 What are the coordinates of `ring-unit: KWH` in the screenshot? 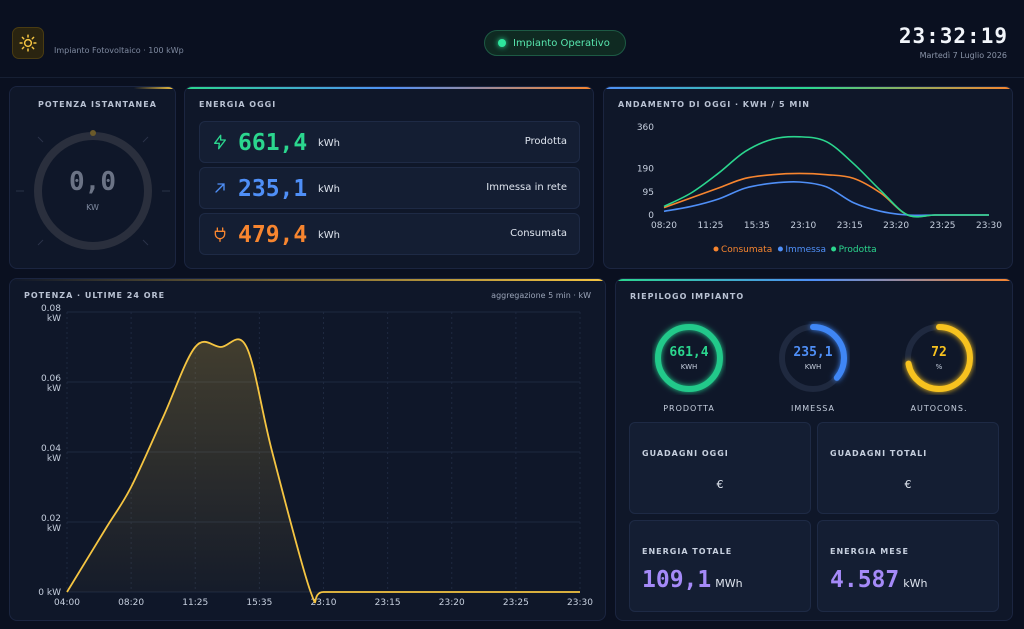 It's located at (813, 367).